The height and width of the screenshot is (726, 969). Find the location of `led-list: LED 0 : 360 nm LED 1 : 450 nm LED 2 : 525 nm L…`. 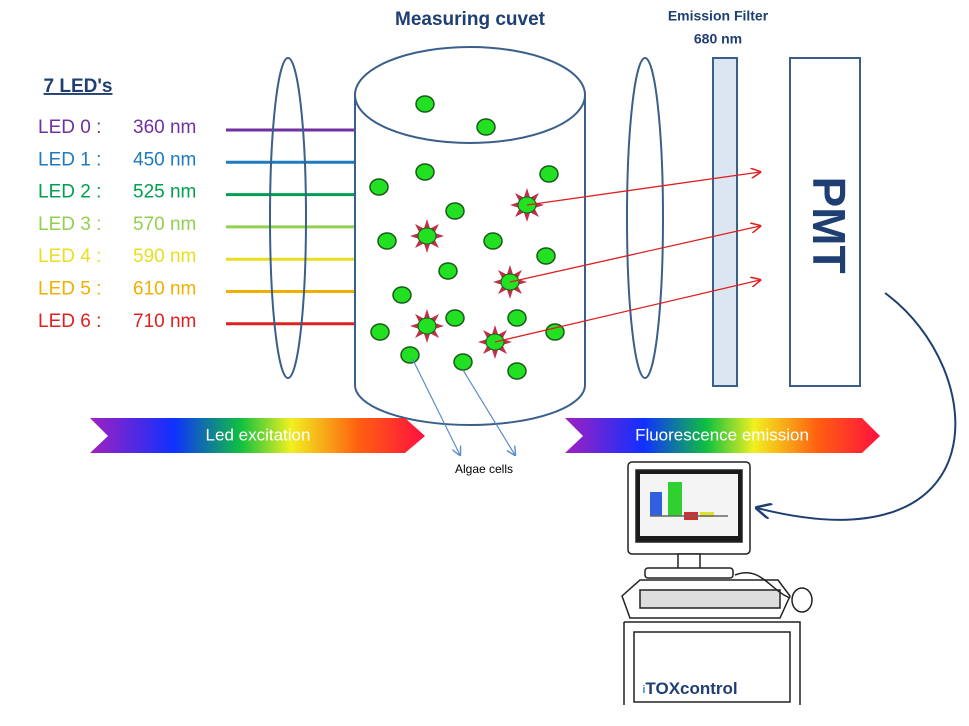

led-list: LED 0 : 360 nm LED 1 : 450 nm LED 2 : 525 nm L… is located at coordinates (208, 224).